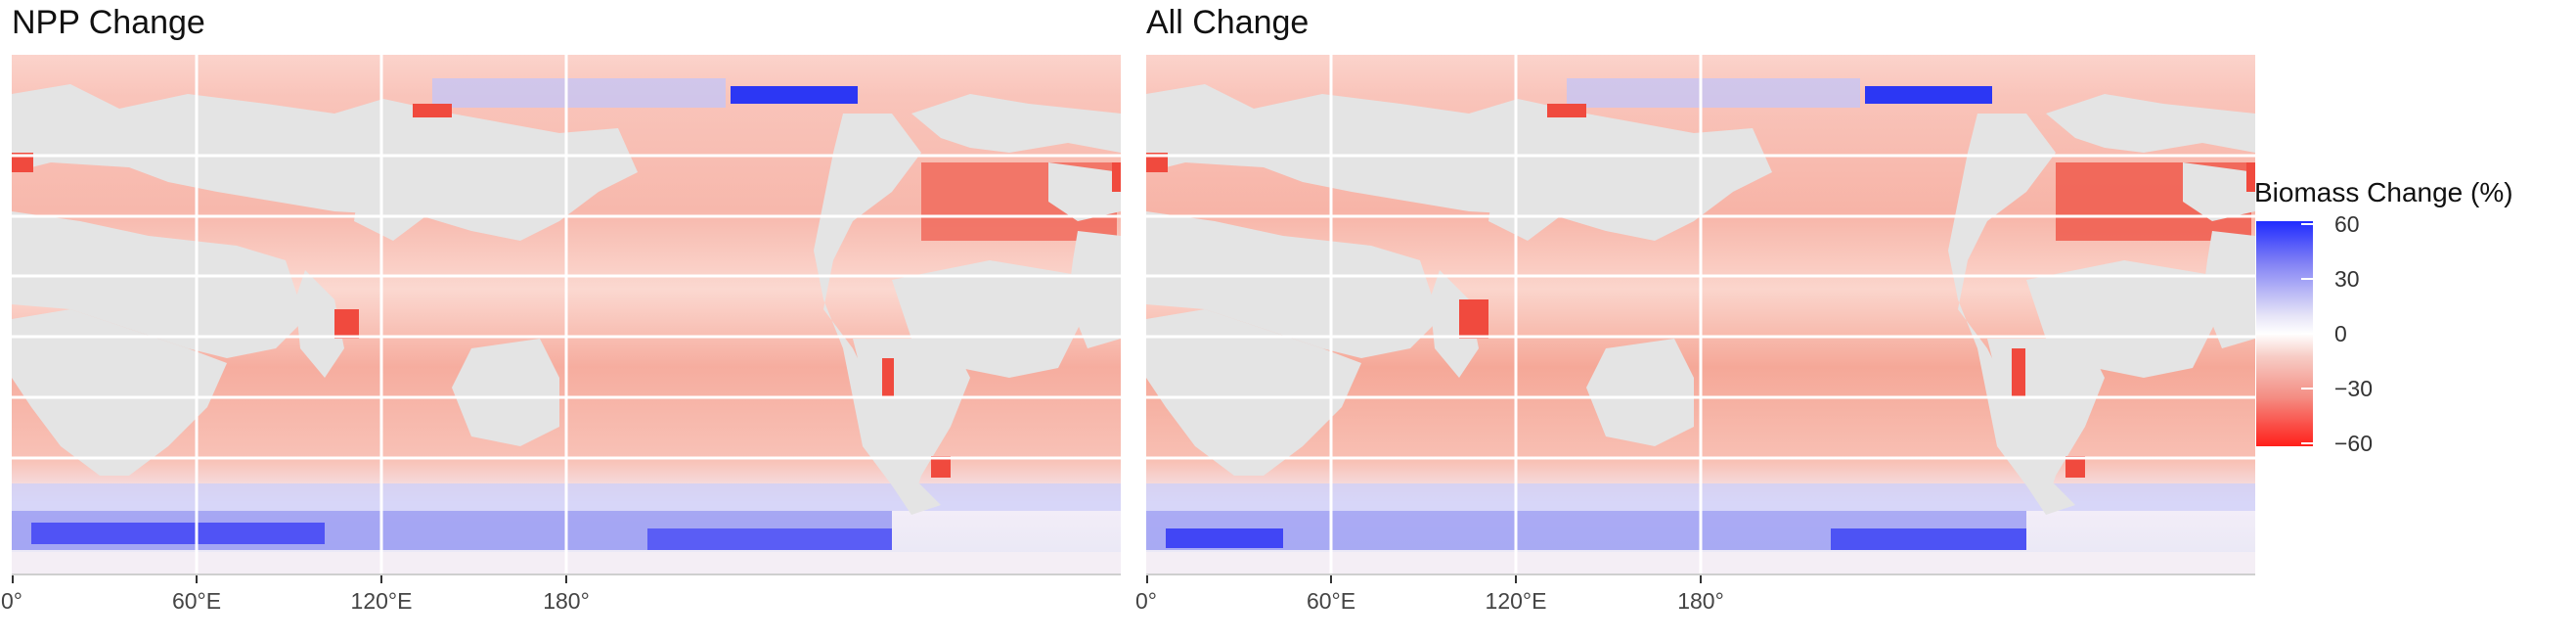  Describe the element at coordinates (2340, 333) in the screenshot. I see `legend-label-0: 0` at that location.